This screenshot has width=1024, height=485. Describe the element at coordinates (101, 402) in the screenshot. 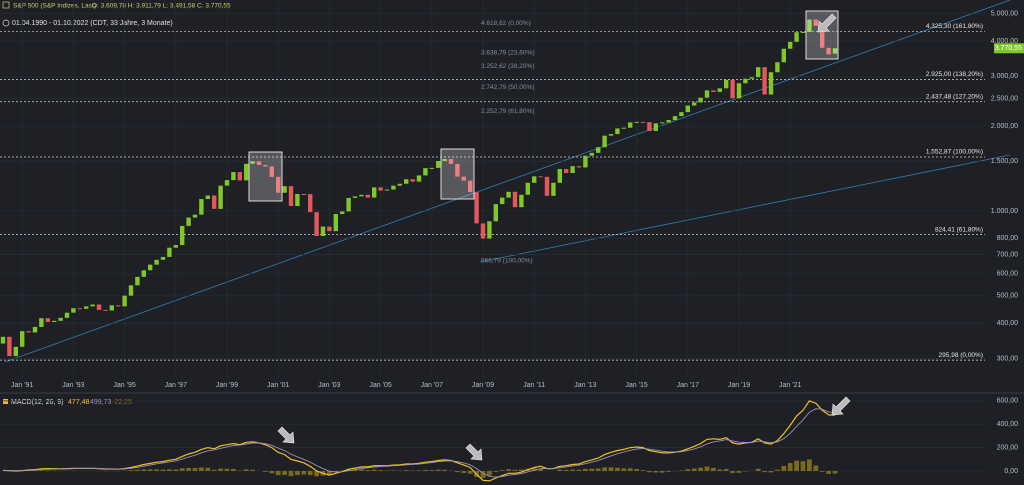

I see `indicator-value: 499,73` at that location.